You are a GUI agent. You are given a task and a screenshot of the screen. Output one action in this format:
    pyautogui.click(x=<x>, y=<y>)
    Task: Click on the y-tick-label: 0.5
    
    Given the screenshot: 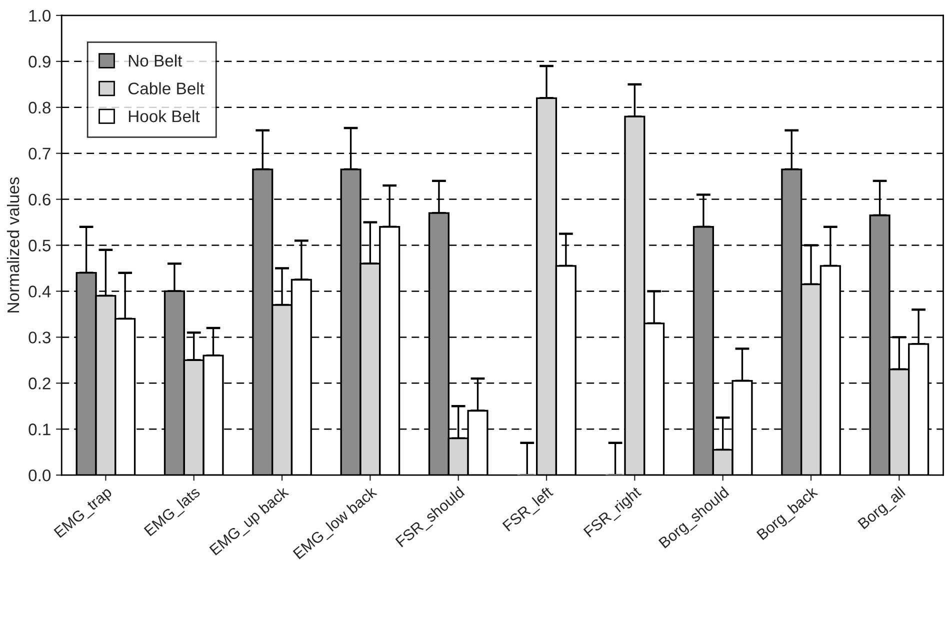 What is the action you would take?
    pyautogui.click(x=39, y=246)
    